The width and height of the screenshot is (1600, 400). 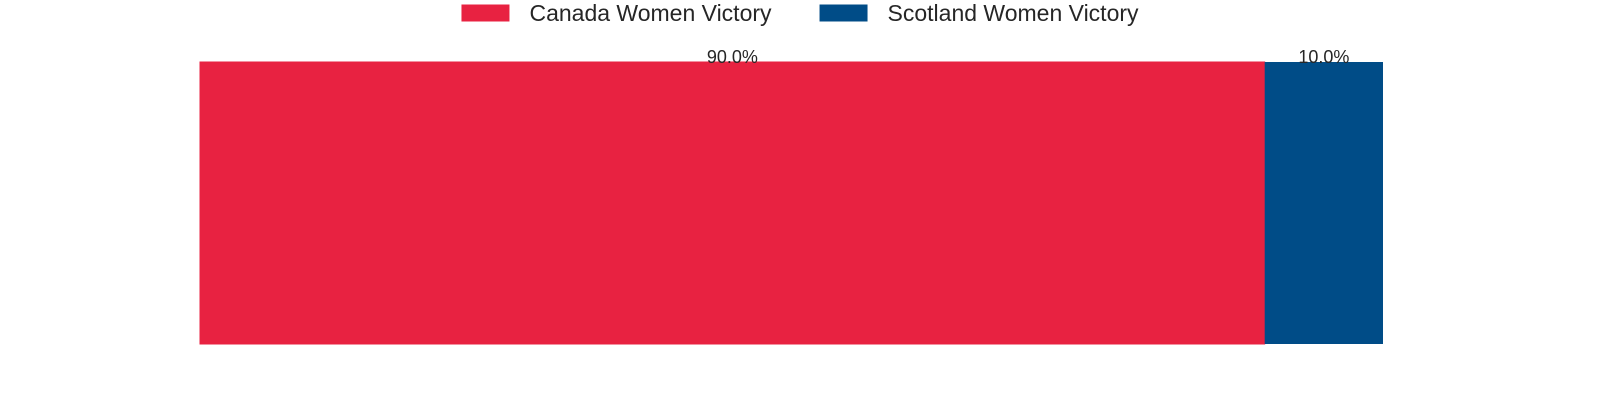 I want to click on legend-label-scotland-women-victory: Scotland Women Victory, so click(x=1013, y=13).